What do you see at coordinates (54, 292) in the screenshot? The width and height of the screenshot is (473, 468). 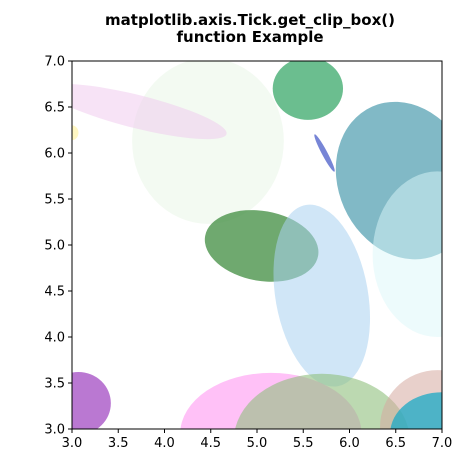 I see `y-tick-label: 4.5` at bounding box center [54, 292].